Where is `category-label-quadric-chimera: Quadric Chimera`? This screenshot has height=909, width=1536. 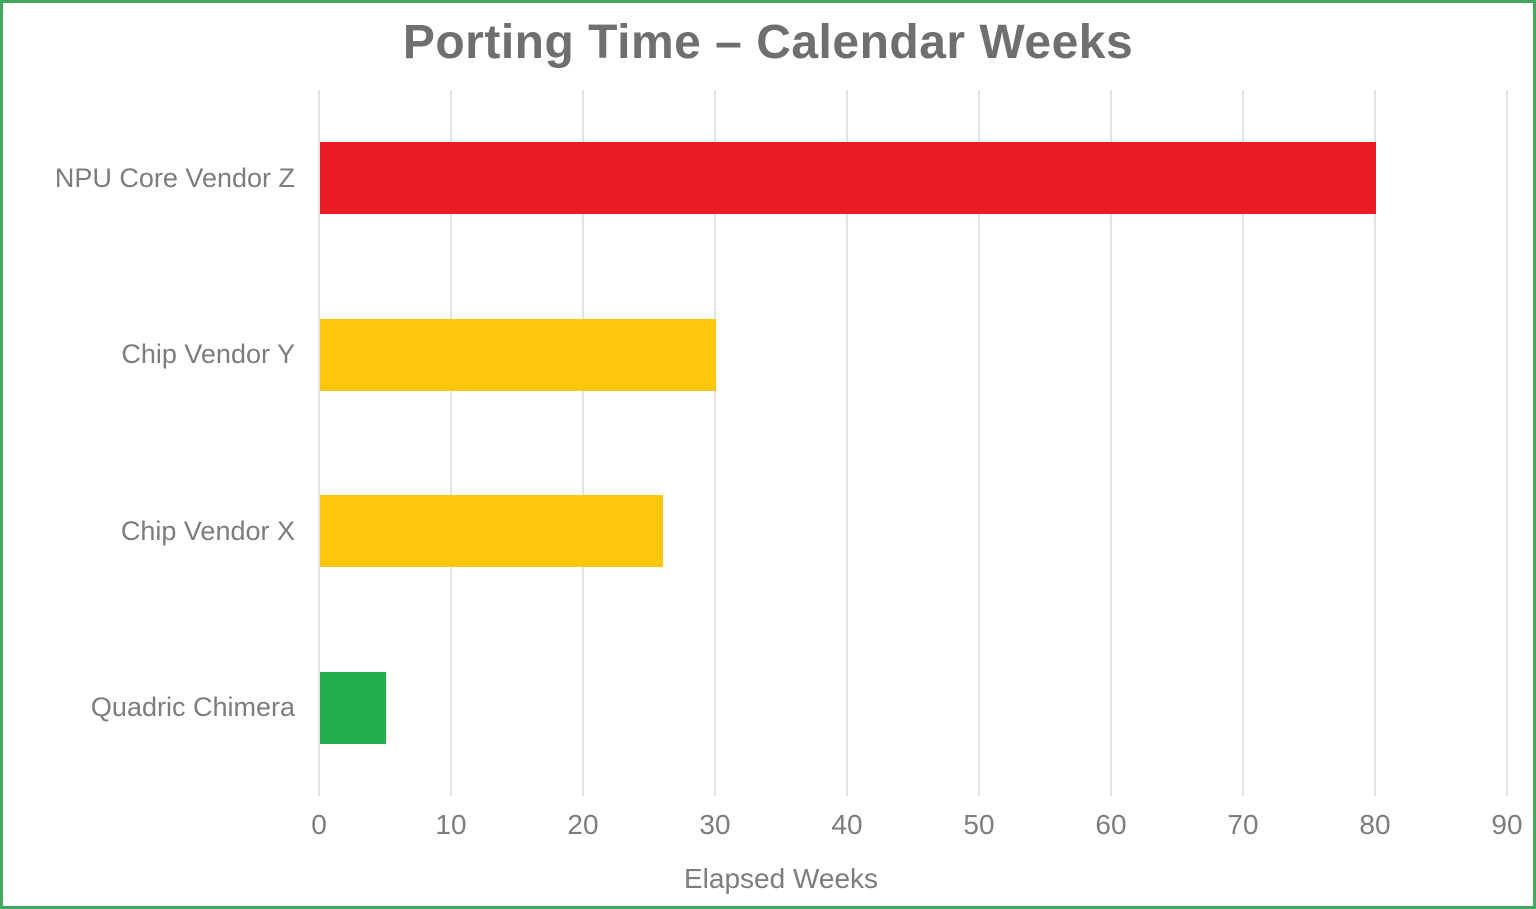 category-label-quadric-chimera: Quadric Chimera is located at coordinates (192, 707).